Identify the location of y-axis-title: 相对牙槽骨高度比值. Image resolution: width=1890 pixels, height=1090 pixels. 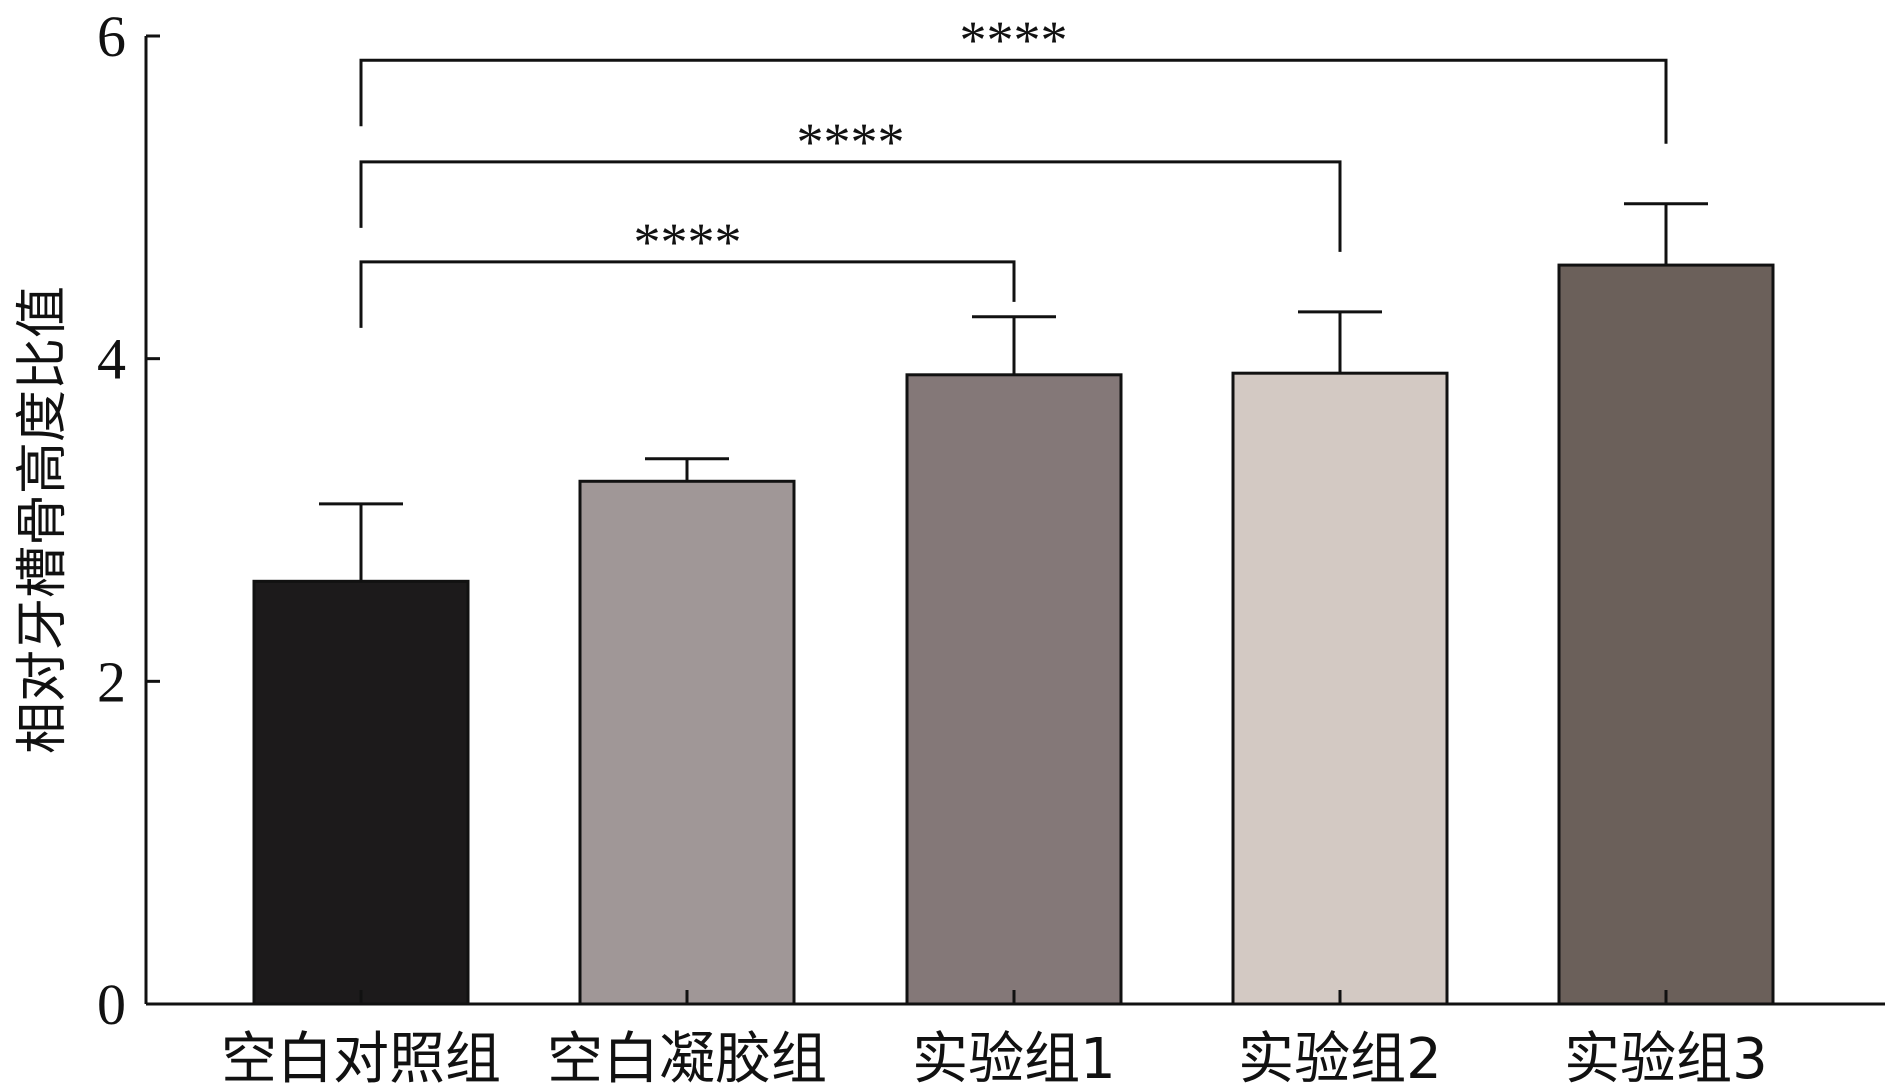
(43, 520).